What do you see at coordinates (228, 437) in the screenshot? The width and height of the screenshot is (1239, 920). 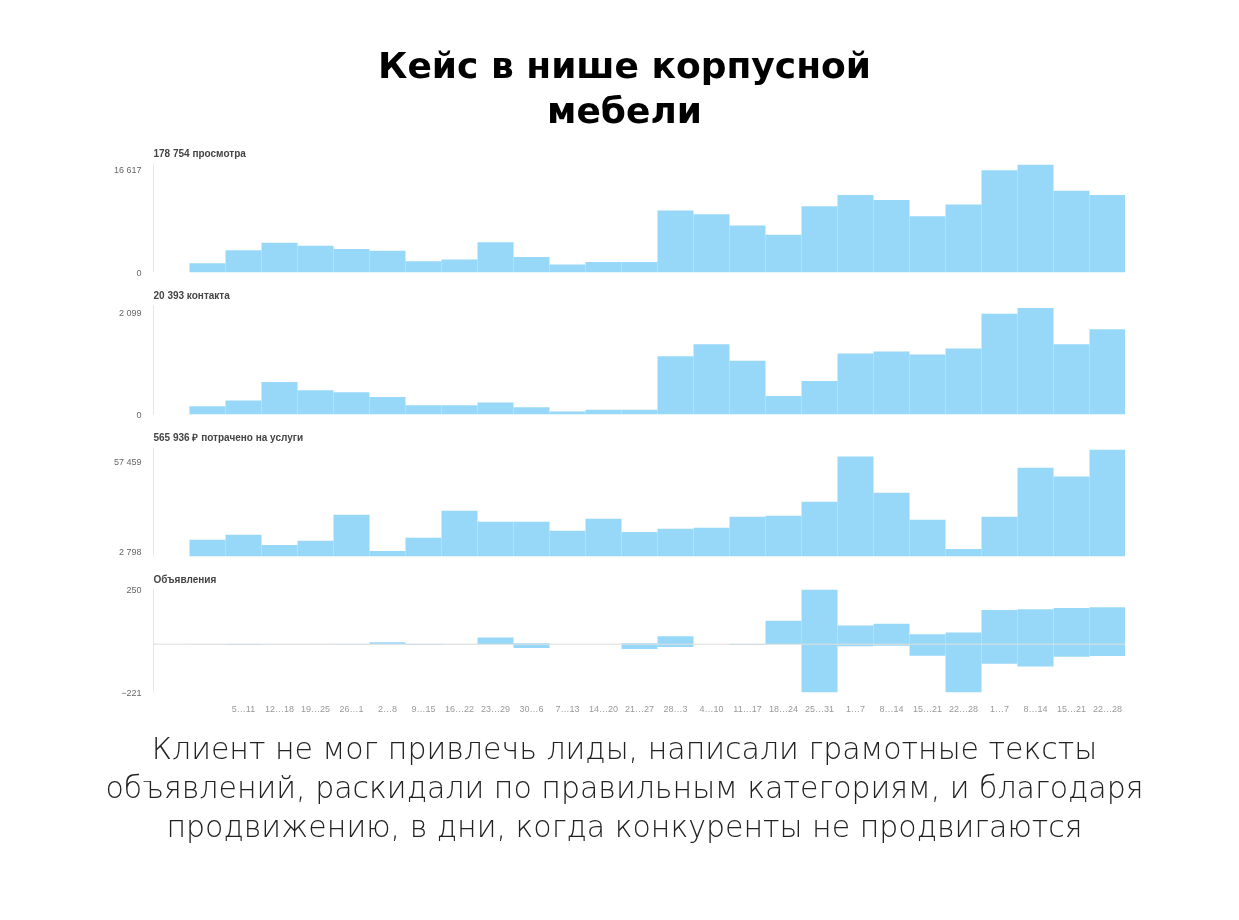 I see `chart-subtitle: 565 936 ₽ потрачено на услуги` at bounding box center [228, 437].